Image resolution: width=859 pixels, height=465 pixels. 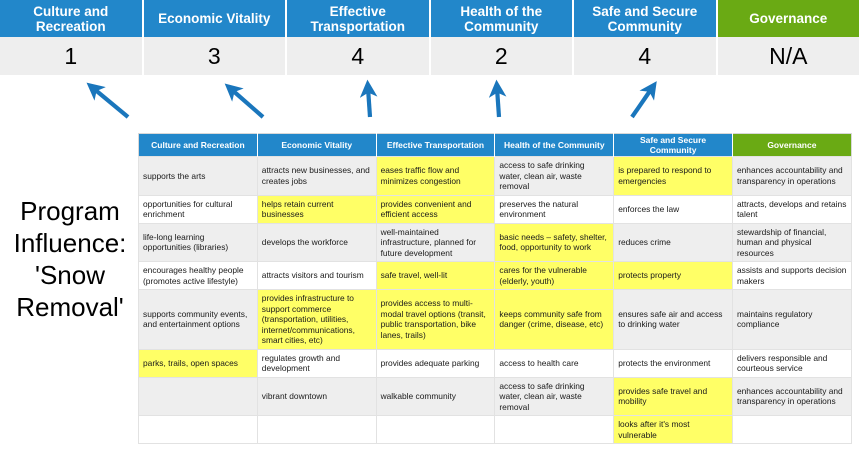 I want to click on program-influence-caption: Program Influence: 'Snow Removal', so click(x=70, y=259).